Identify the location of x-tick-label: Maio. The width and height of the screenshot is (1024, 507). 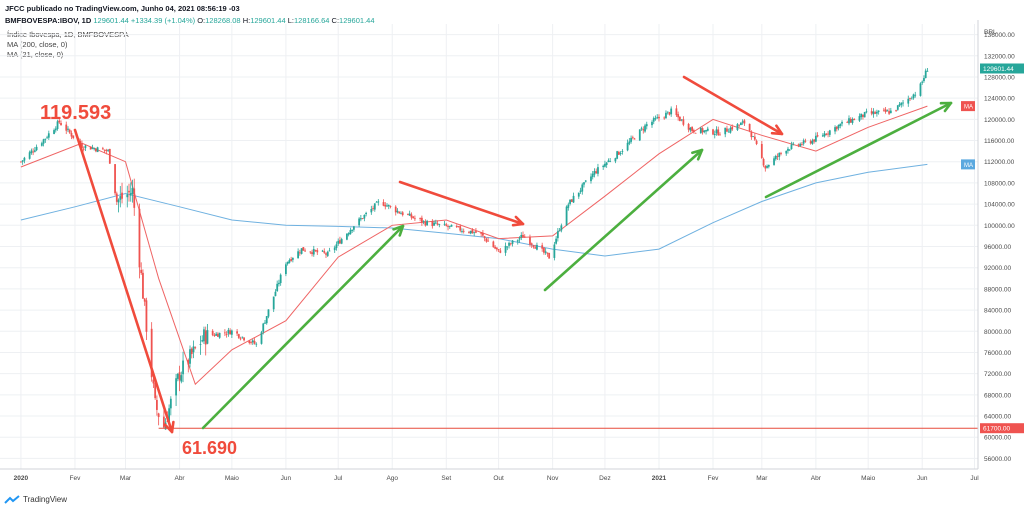
(232, 478).